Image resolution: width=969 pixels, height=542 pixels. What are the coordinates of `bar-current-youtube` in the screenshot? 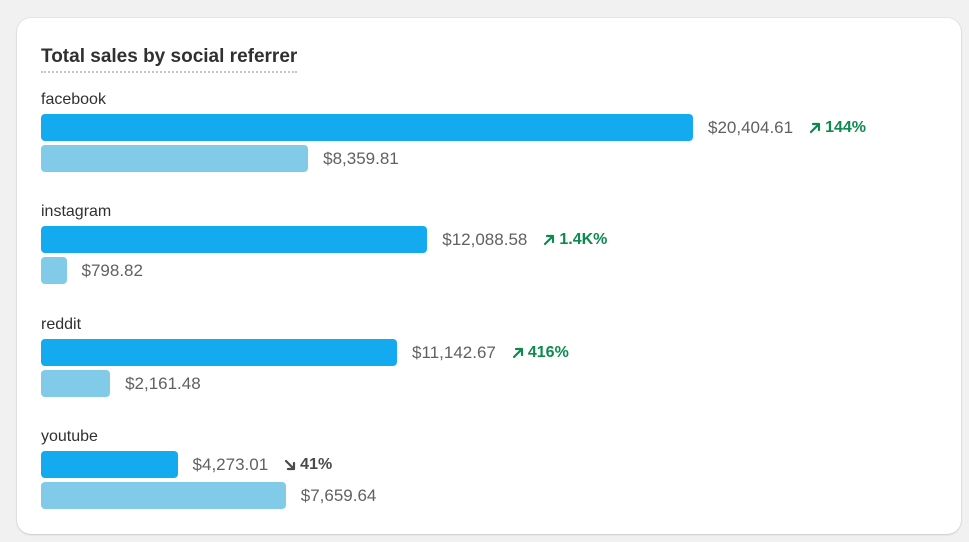 It's located at (109, 464).